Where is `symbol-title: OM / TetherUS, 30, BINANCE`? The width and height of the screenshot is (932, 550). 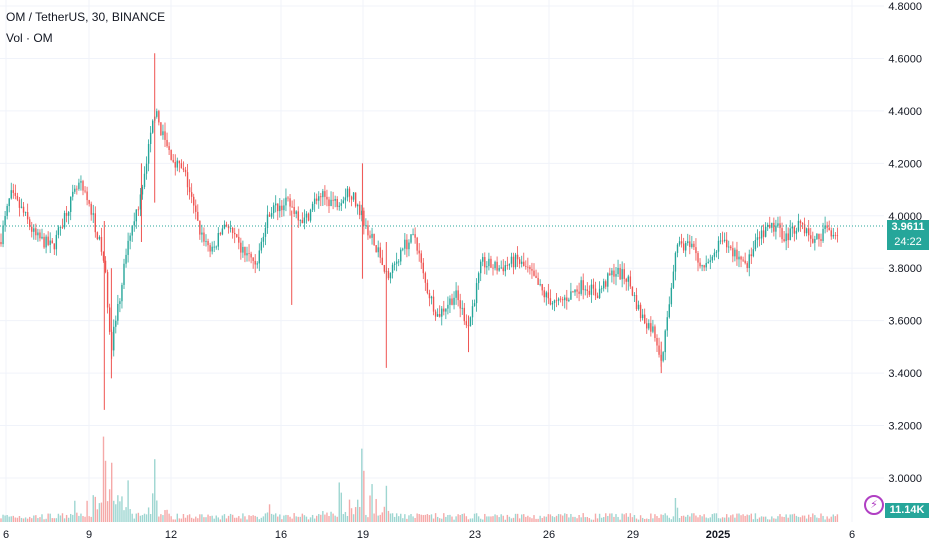 symbol-title: OM / TetherUS, 30, BINANCE is located at coordinates (86, 17).